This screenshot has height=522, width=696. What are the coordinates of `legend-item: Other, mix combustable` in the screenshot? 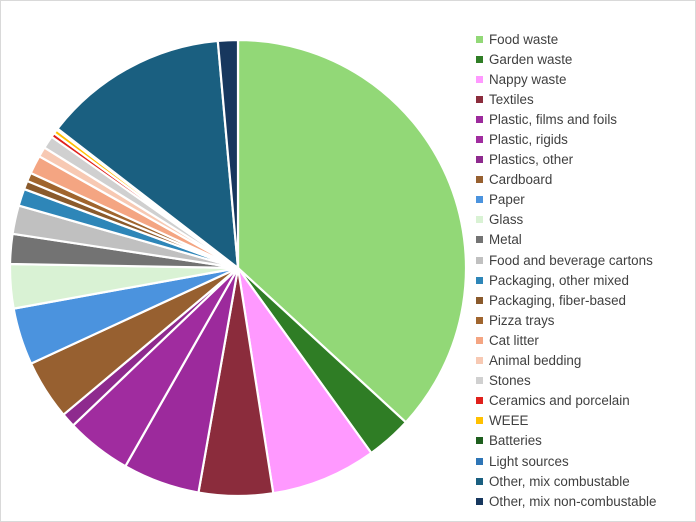 It's located at (583, 481).